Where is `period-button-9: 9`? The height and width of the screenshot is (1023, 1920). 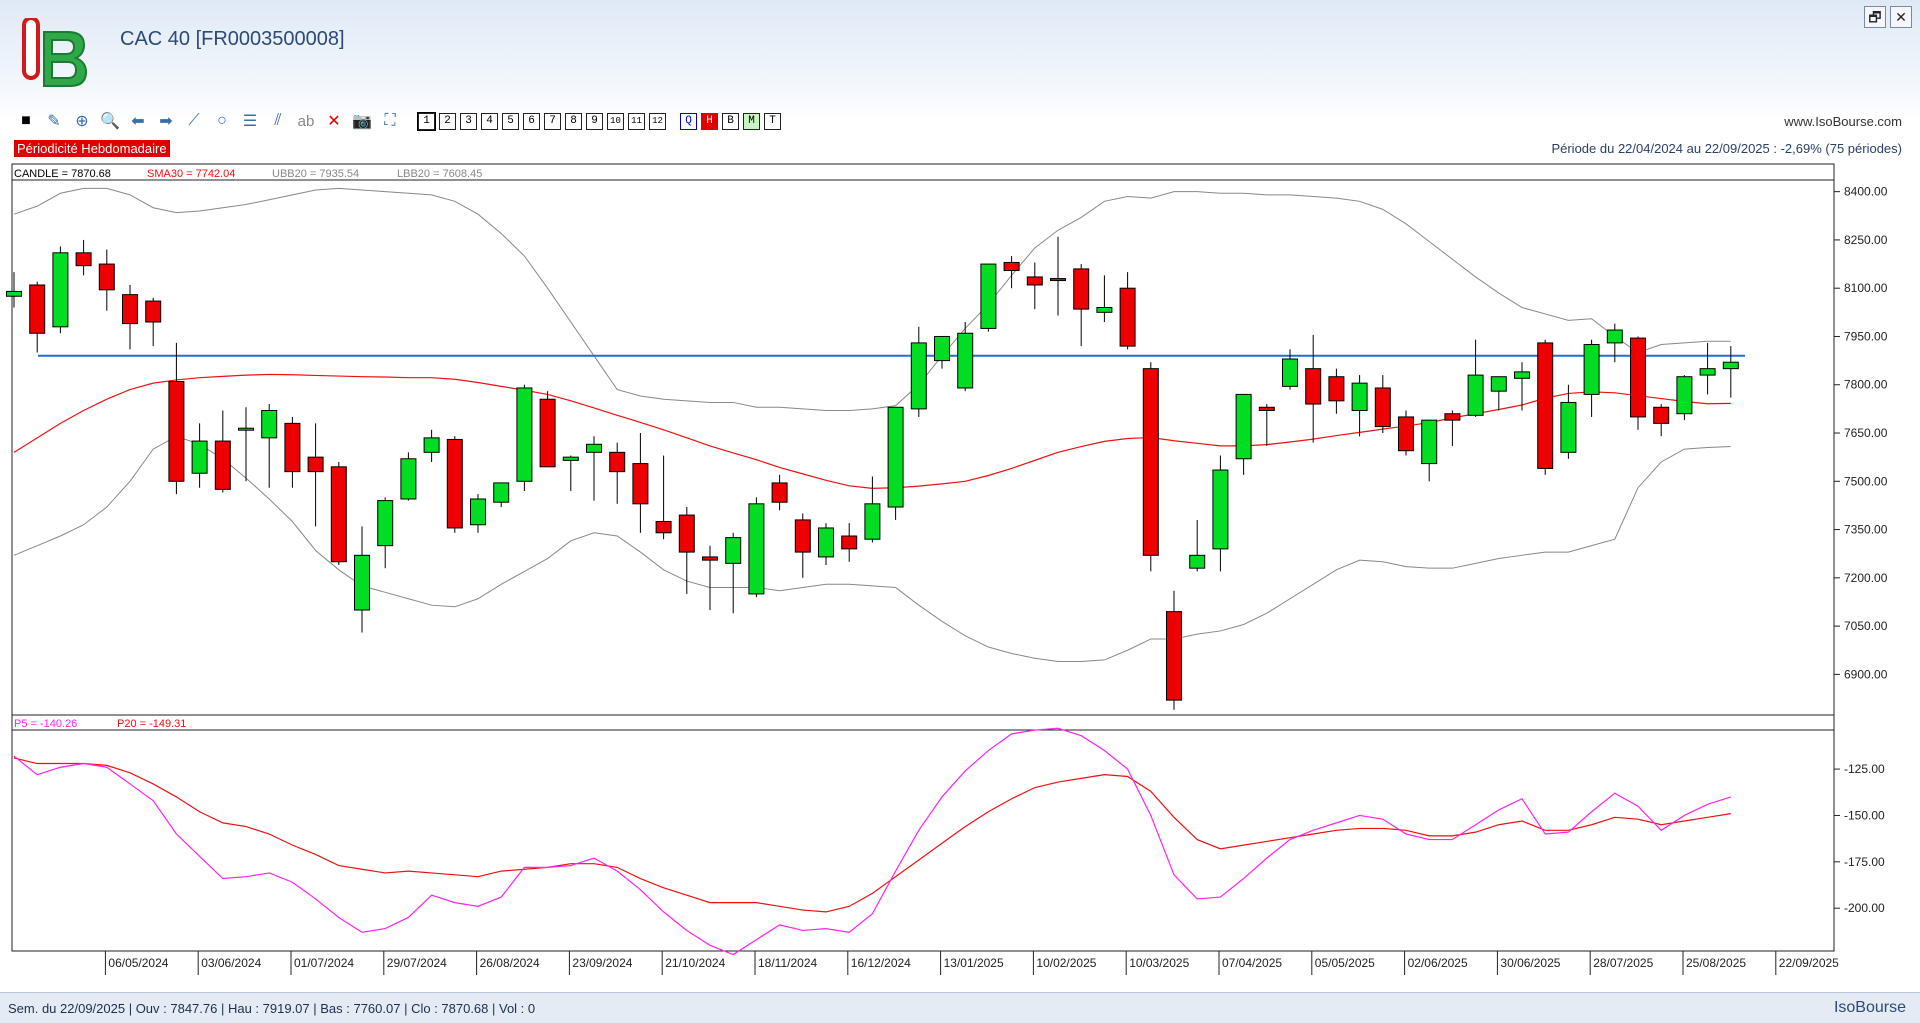 period-button-9: 9 is located at coordinates (594, 121).